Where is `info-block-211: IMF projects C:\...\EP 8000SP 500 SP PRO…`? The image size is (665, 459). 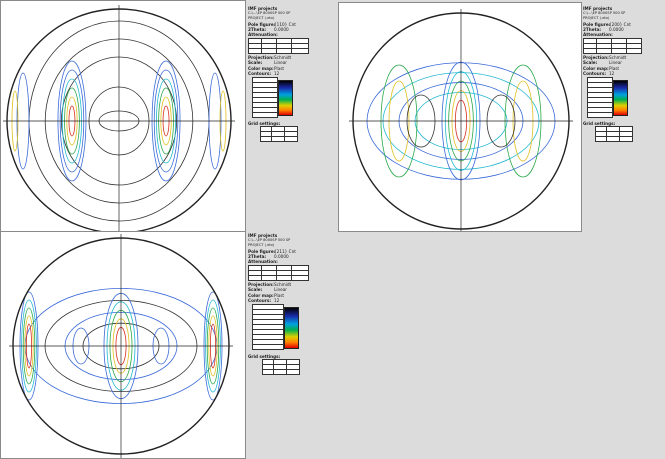 info-block-211: IMF projects C:\...\EP 8000SP 500 SP PRO… is located at coordinates (293, 304).